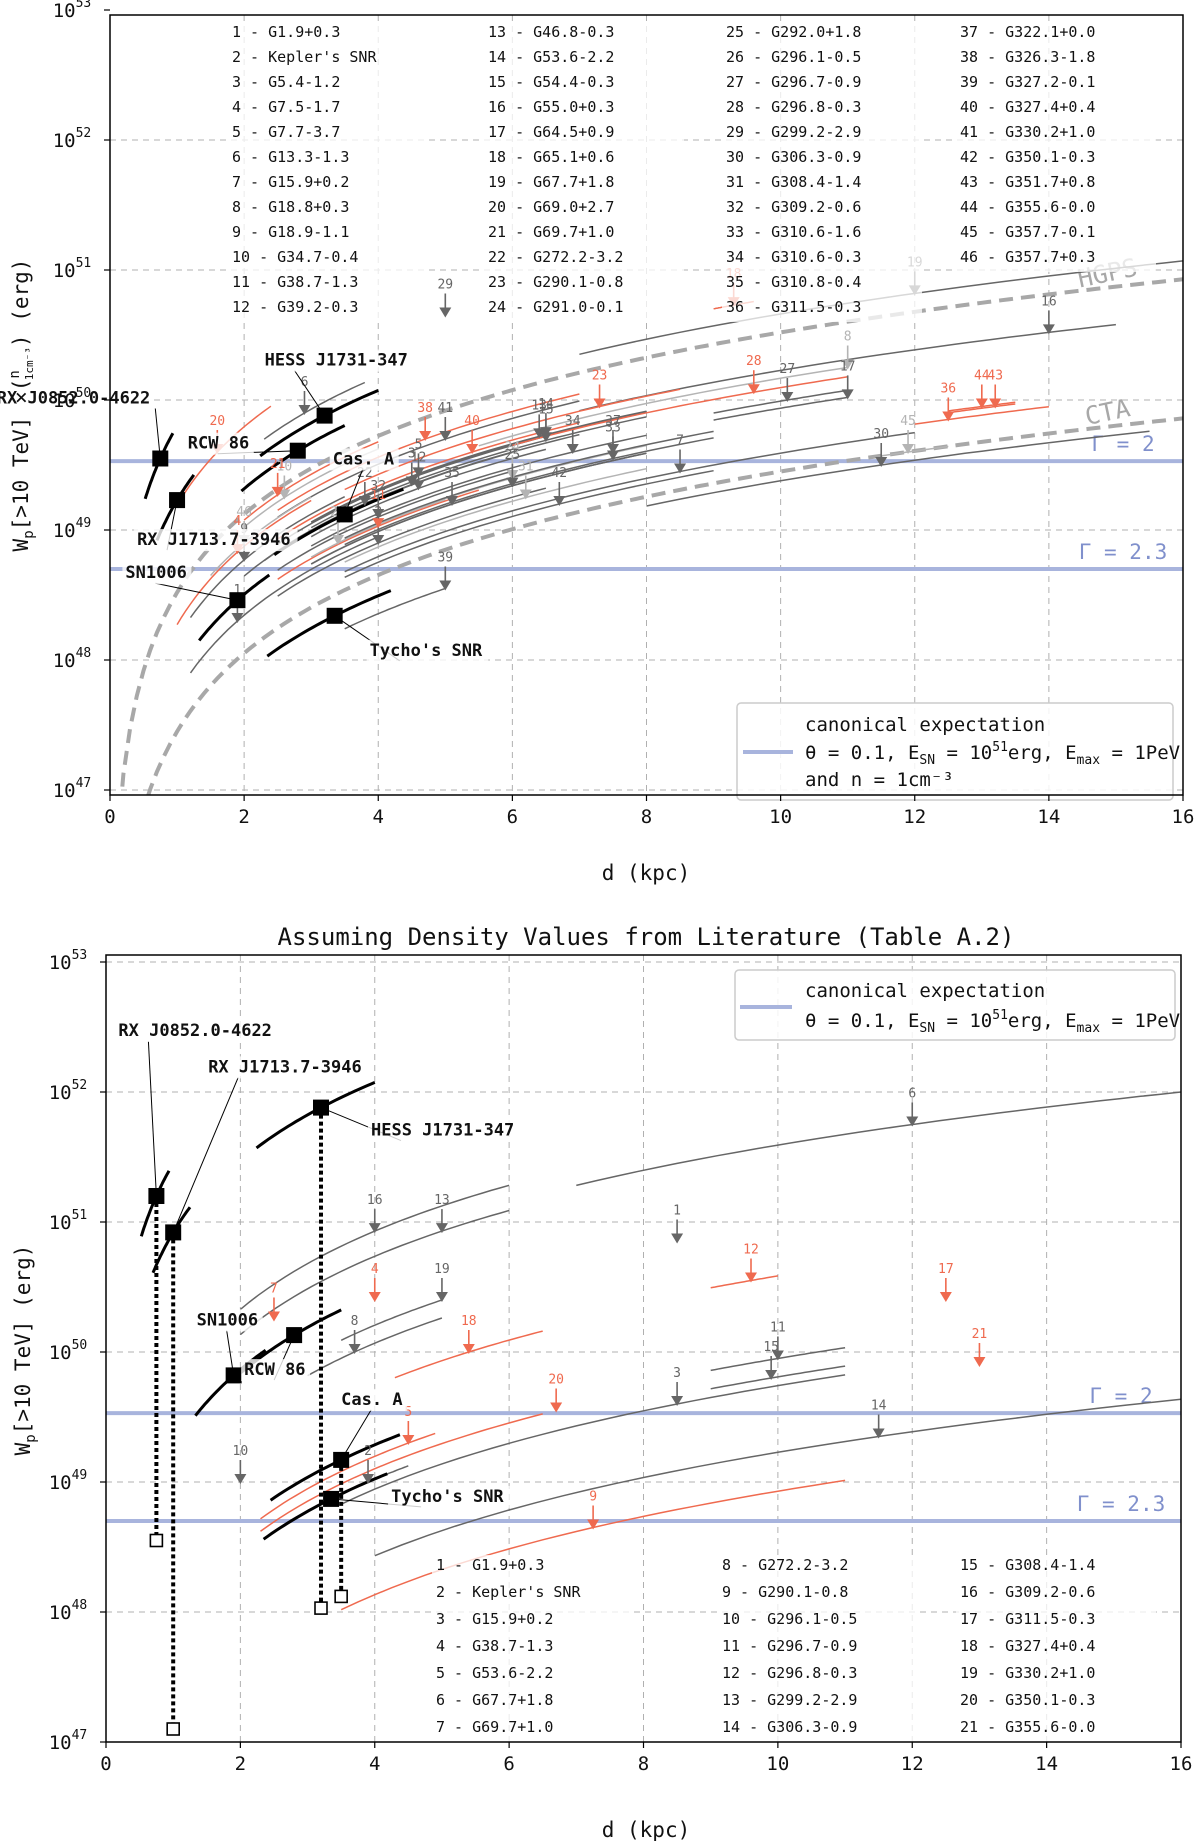 The height and width of the screenshot is (1841, 1200). What do you see at coordinates (925, 991) in the screenshot?
I see `p2-legend-line1: canonical expectation` at bounding box center [925, 991].